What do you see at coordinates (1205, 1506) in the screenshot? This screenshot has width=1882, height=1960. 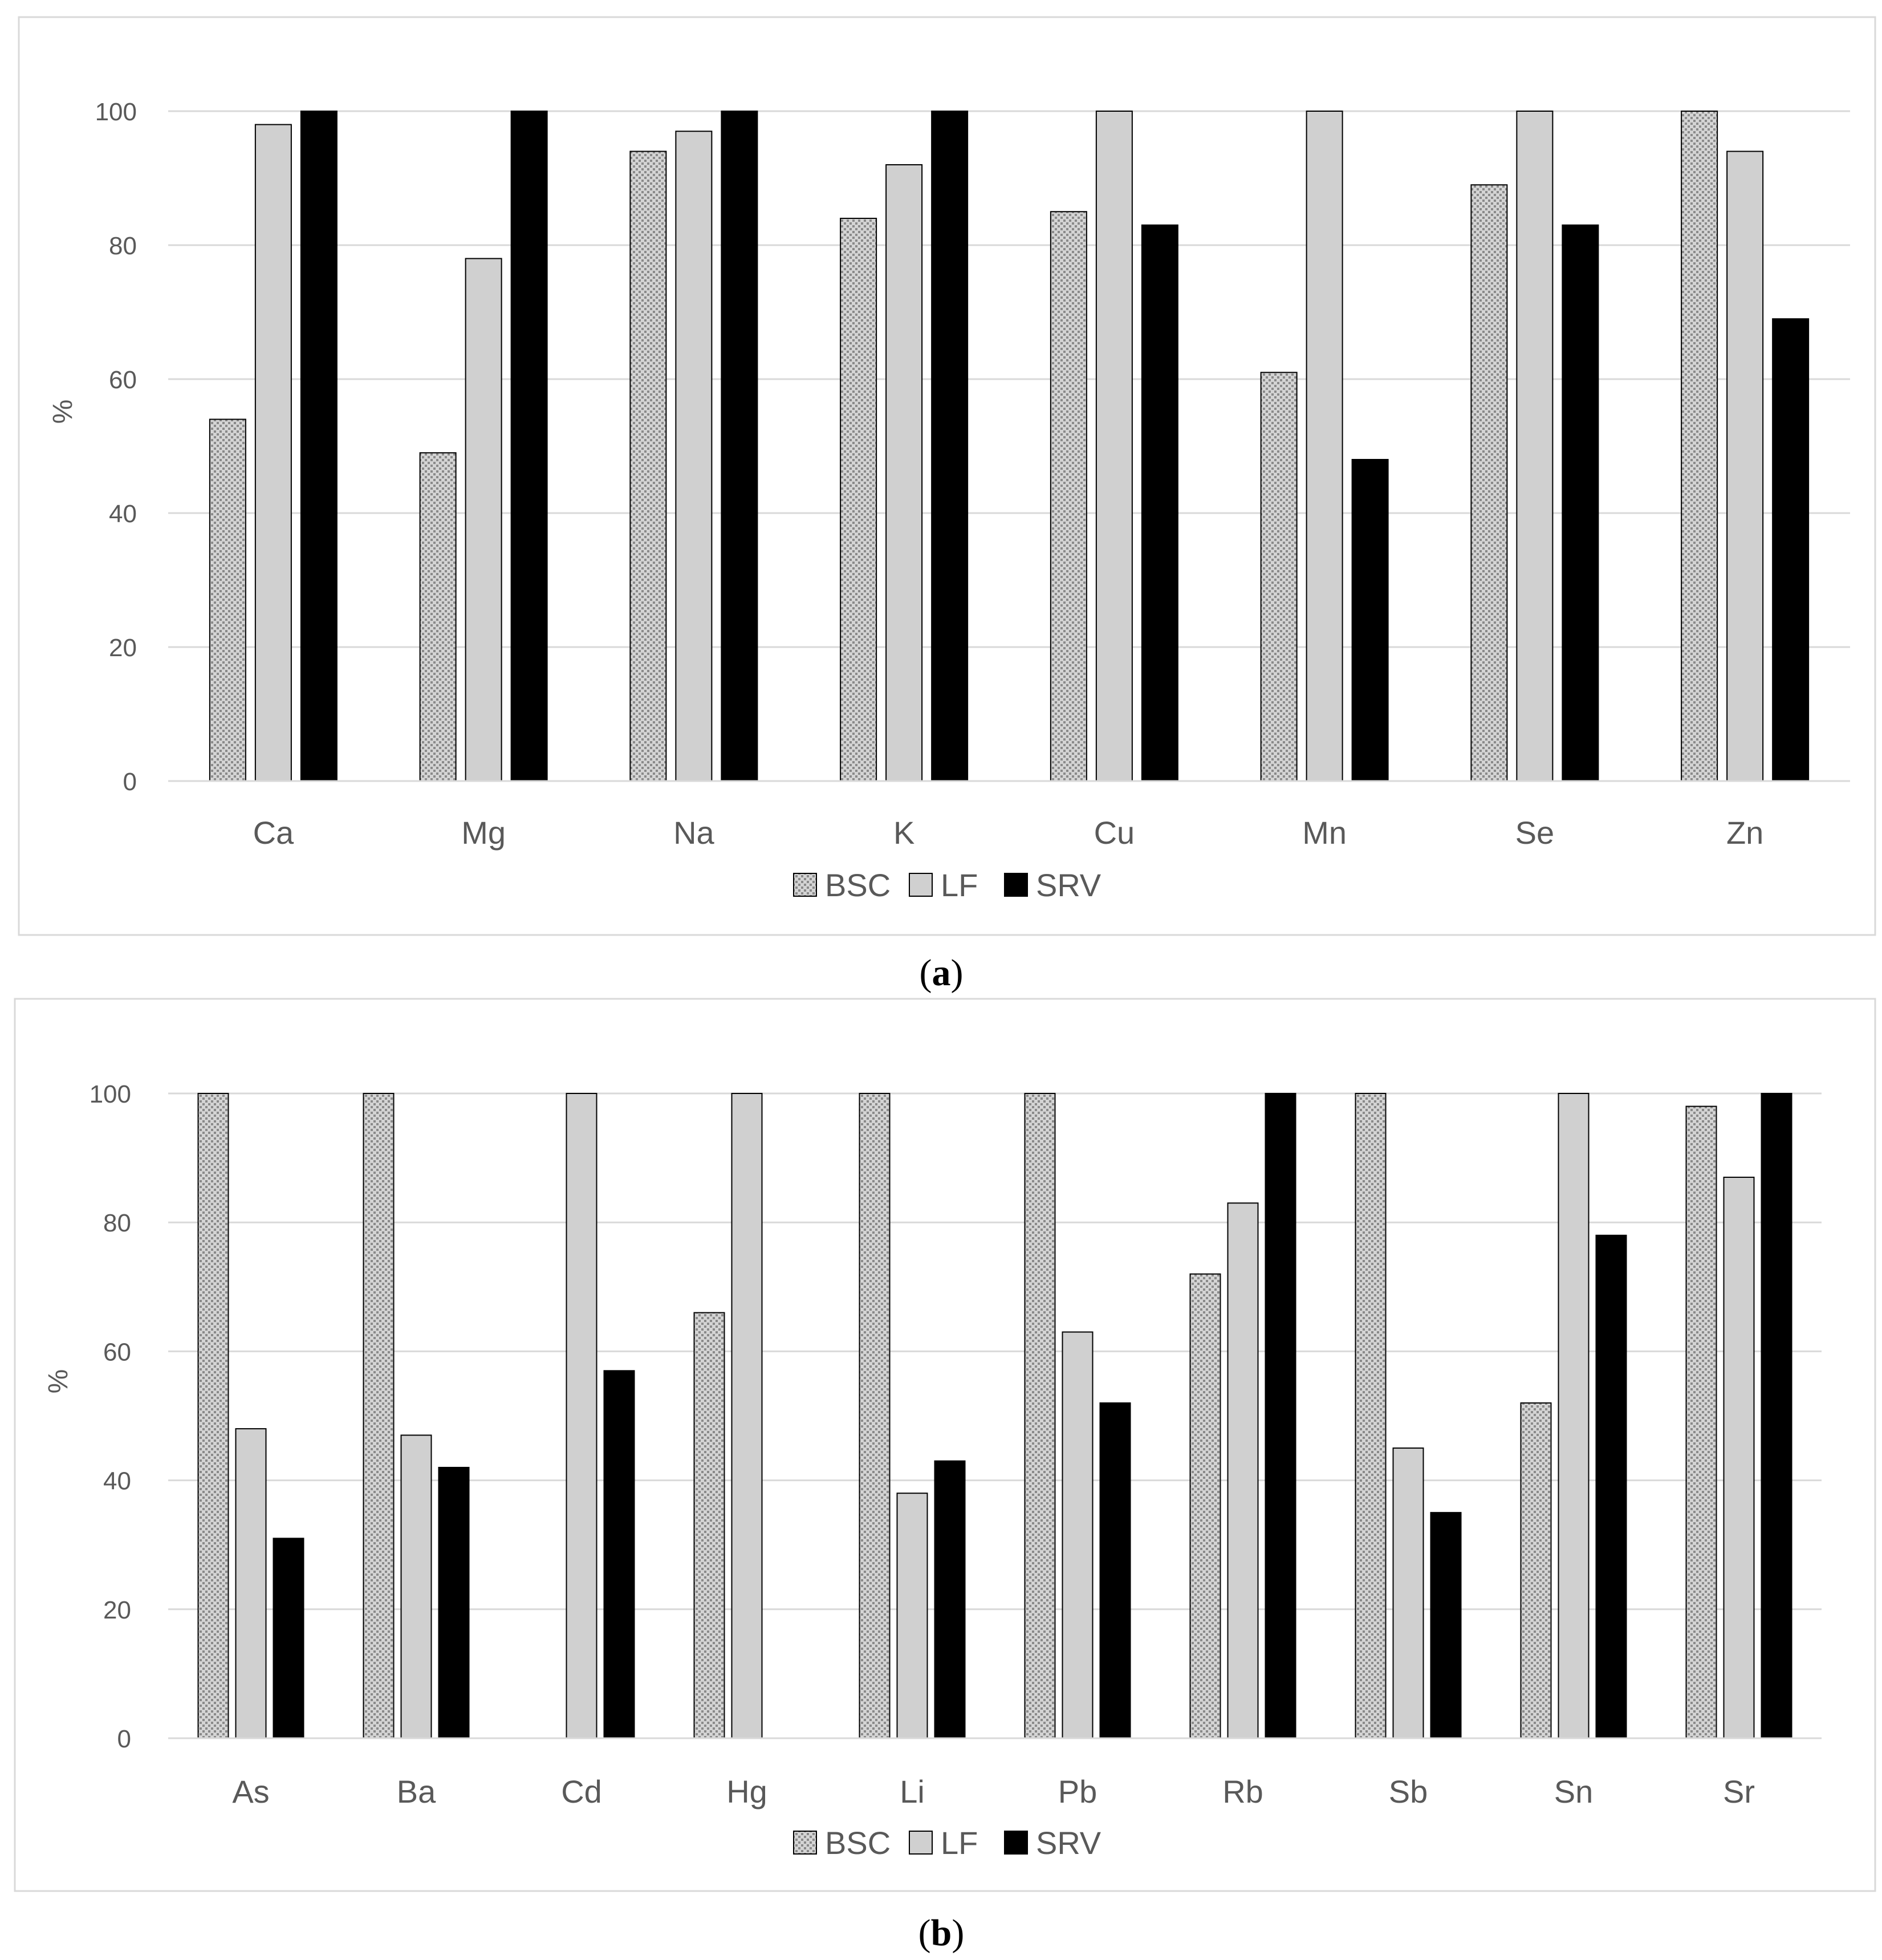 I see `bar-BSC-Rb` at bounding box center [1205, 1506].